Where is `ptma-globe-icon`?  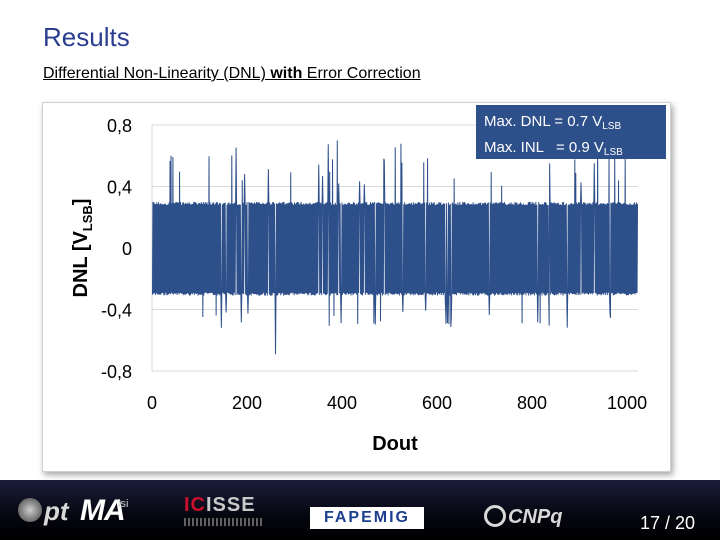
ptma-globe-icon is located at coordinates (30, 510).